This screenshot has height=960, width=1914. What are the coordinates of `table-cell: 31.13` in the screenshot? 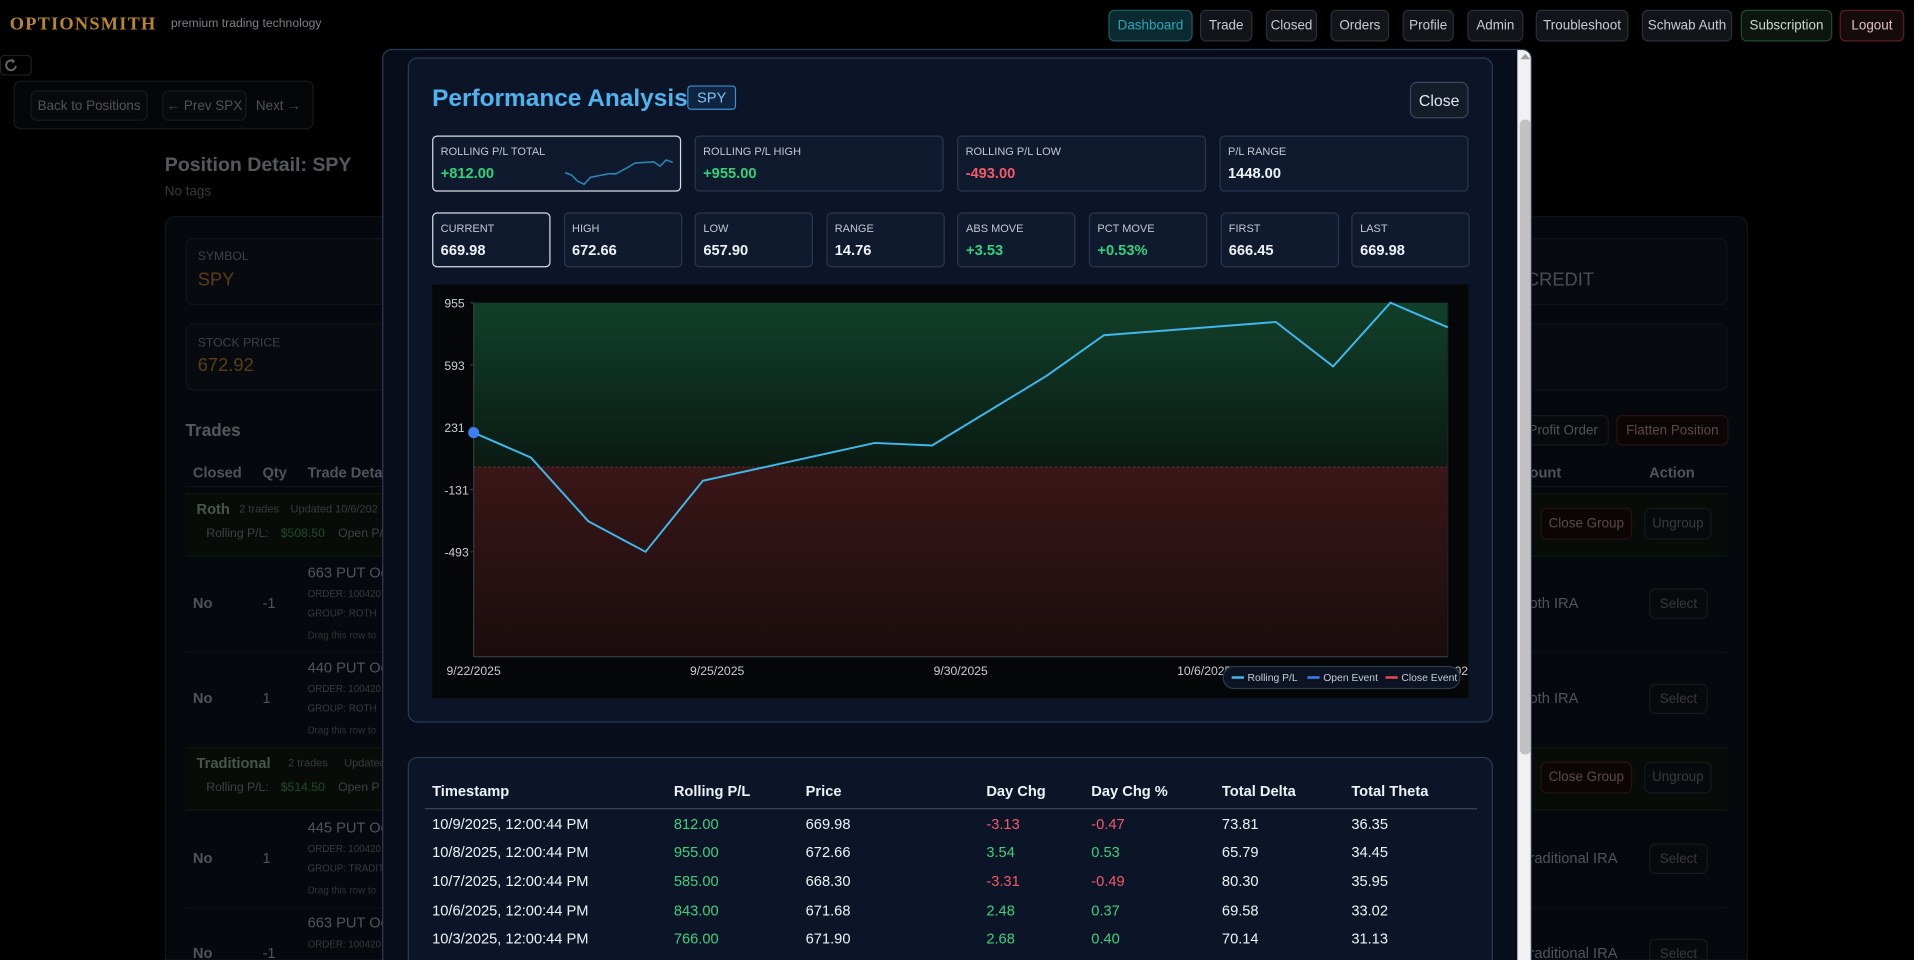 It's located at (1369, 938).